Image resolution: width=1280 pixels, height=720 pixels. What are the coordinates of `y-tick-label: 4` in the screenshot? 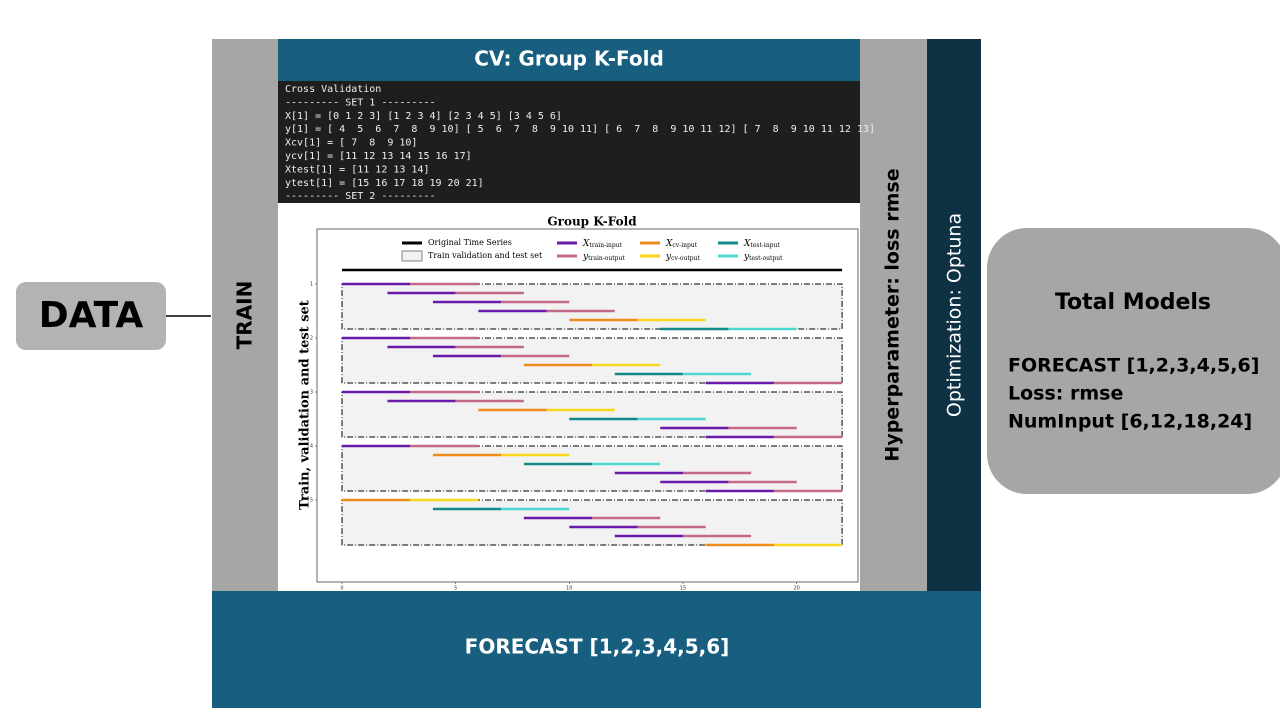 It's located at (311, 447).